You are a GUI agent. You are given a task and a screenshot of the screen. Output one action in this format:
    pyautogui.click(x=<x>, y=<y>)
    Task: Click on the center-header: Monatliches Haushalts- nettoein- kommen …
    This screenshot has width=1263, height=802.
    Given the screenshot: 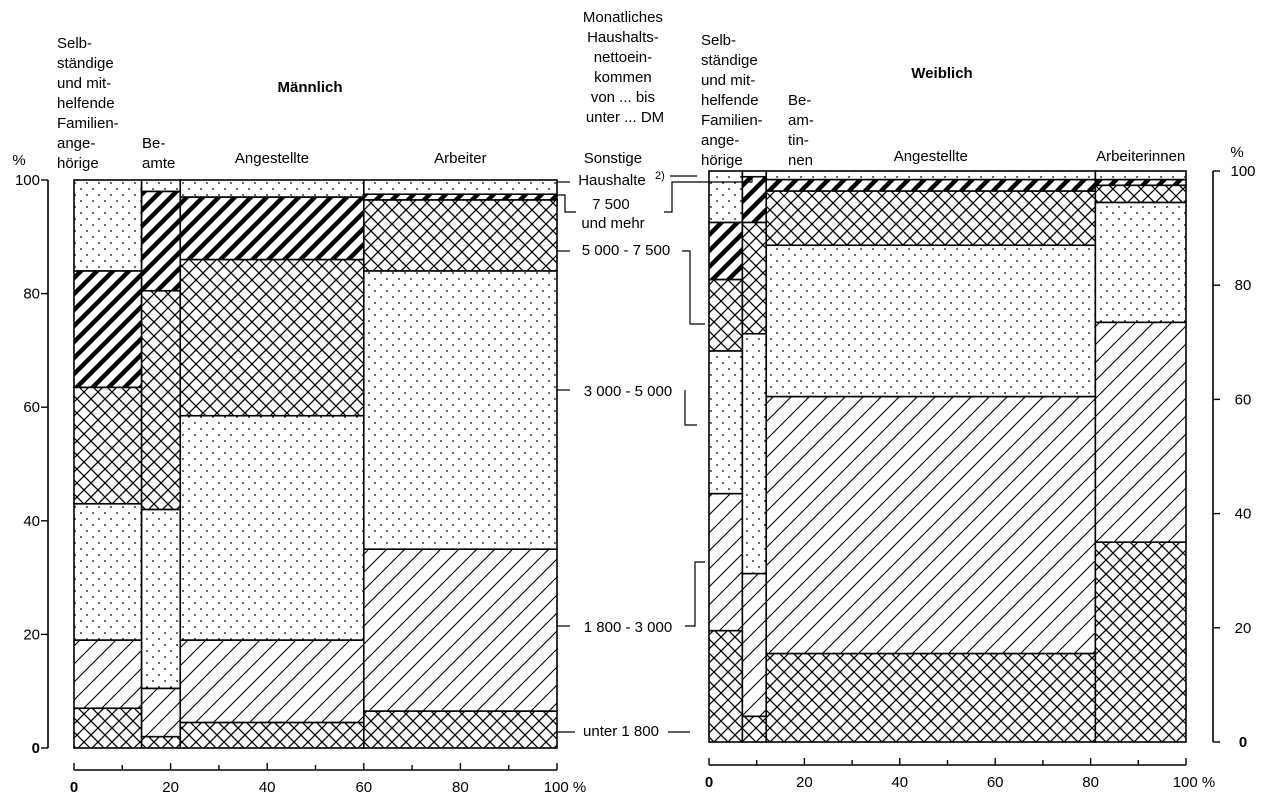 What is the action you would take?
    pyautogui.click(x=625, y=67)
    